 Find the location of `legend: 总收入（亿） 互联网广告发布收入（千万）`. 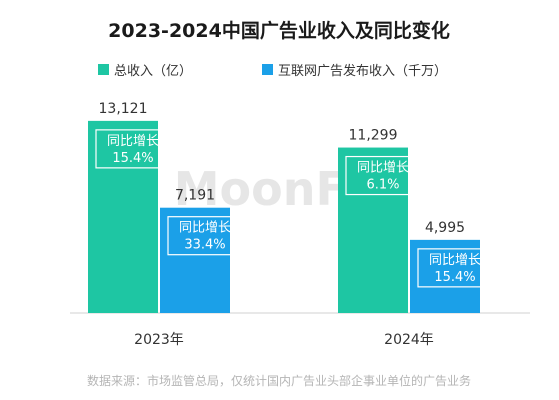

legend: 总收入（亿） 互联网广告发布收入（千万） is located at coordinates (272, 71).